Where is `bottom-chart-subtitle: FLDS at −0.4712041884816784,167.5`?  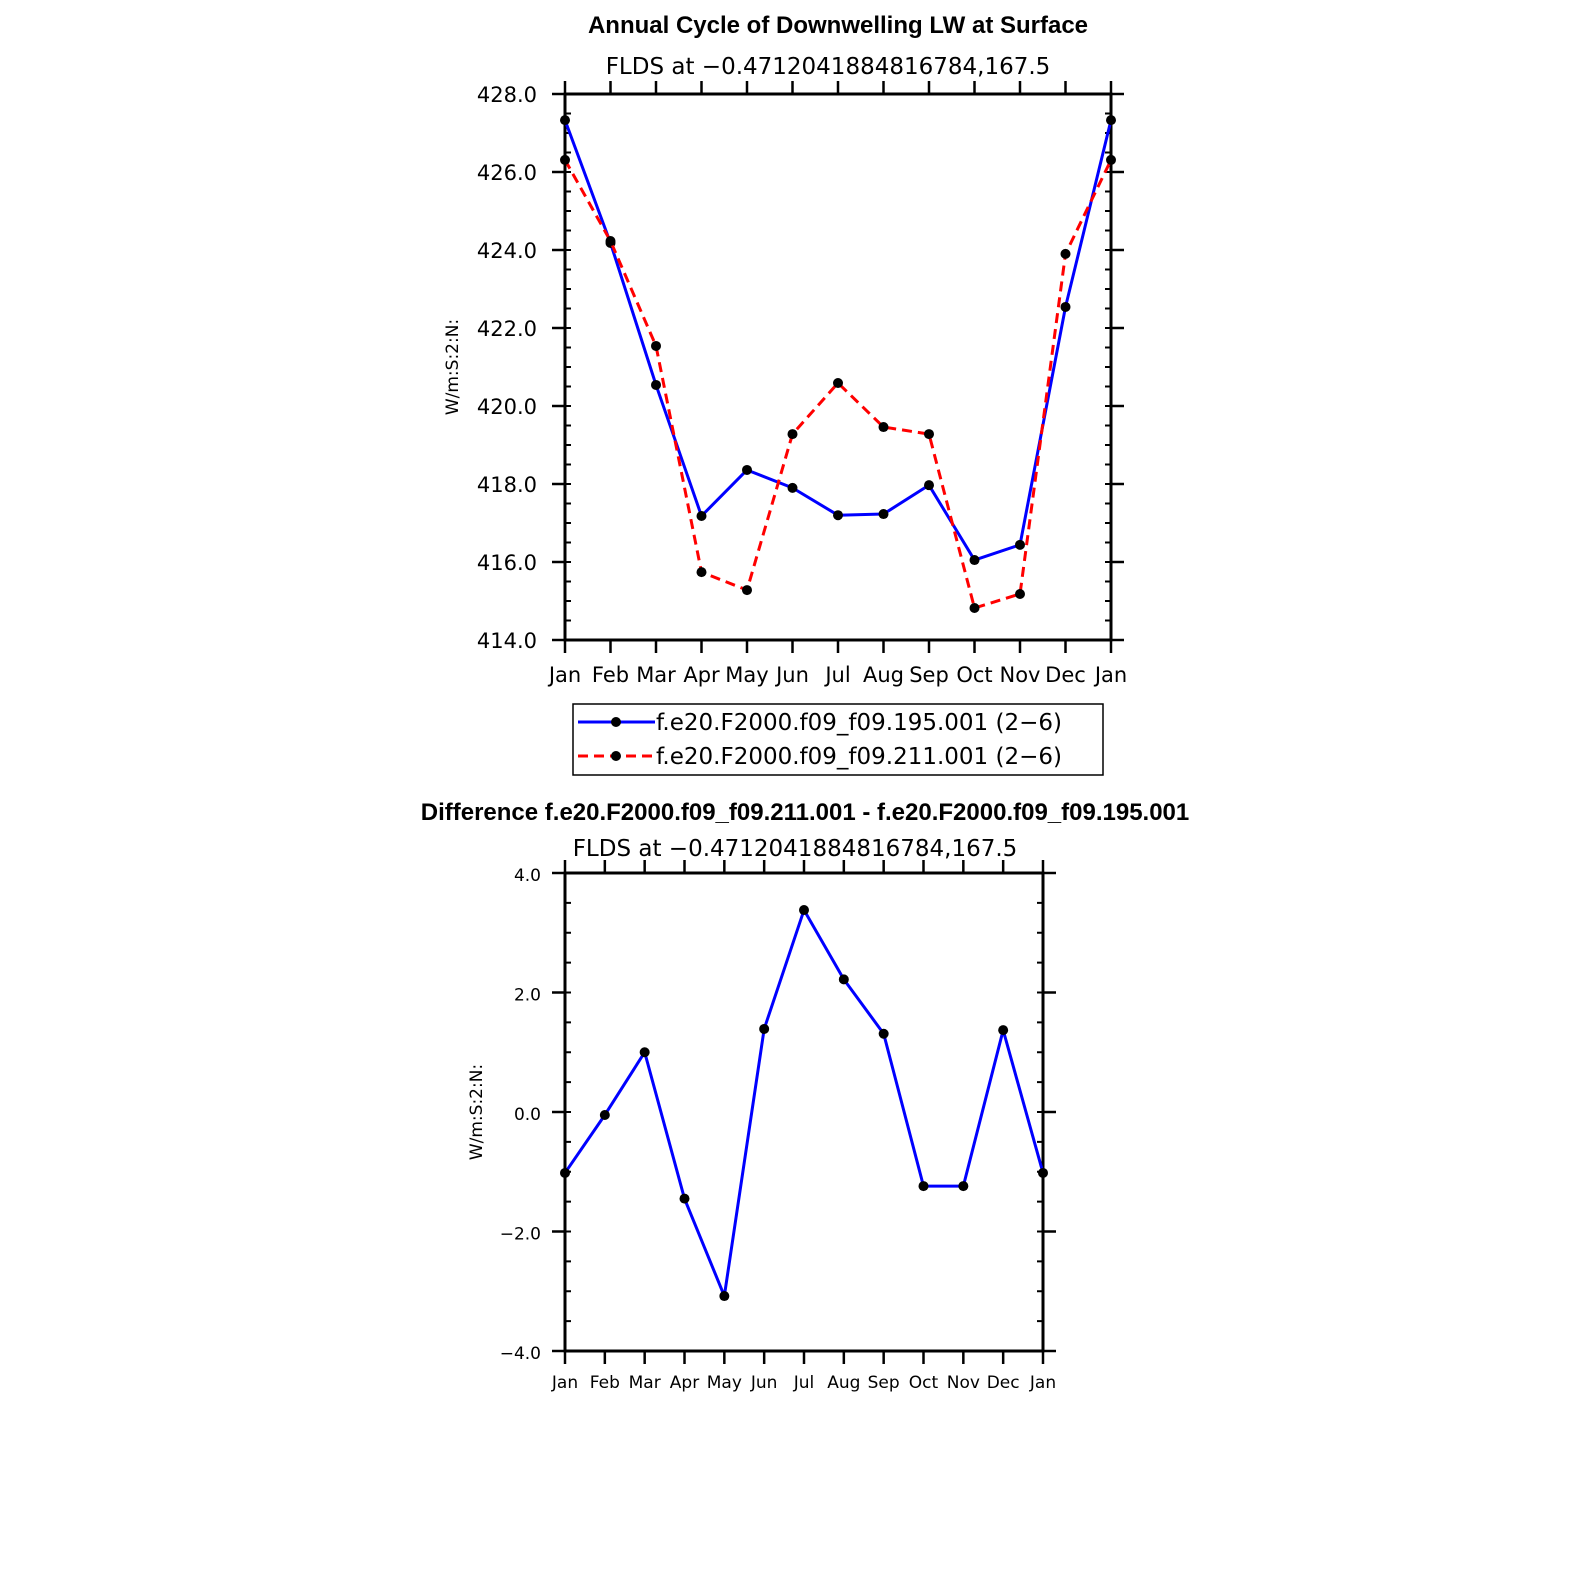 bottom-chart-subtitle: FLDS at −0.4712041884816784,167.5 is located at coordinates (795, 849).